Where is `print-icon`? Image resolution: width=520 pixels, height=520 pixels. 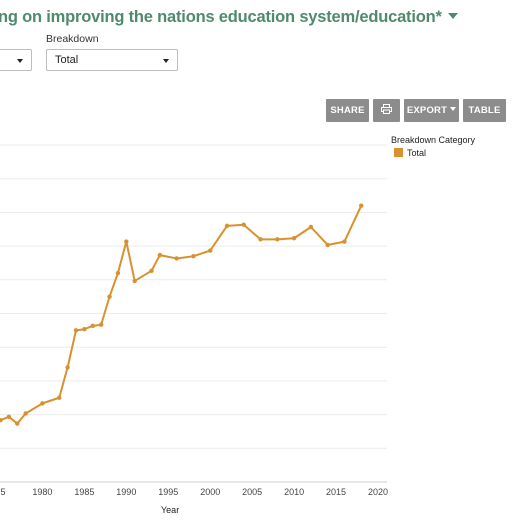
print-icon is located at coordinates (386, 109).